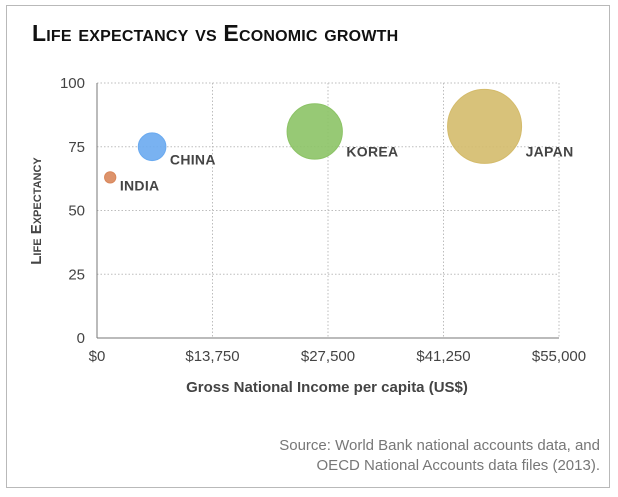 The image size is (618, 497). Describe the element at coordinates (140, 185) in the screenshot. I see `bubble-label-india: INDIA` at that location.